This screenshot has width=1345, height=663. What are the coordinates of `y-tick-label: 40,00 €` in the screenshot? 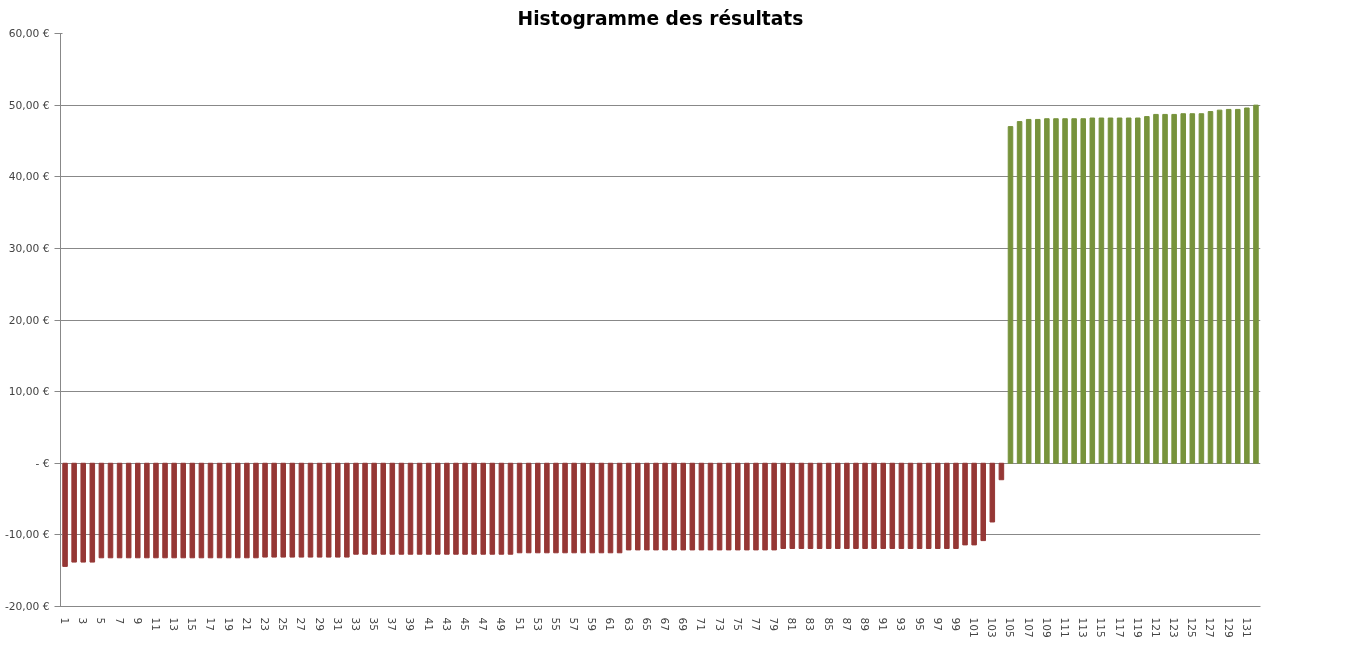 It's located at (29, 177).